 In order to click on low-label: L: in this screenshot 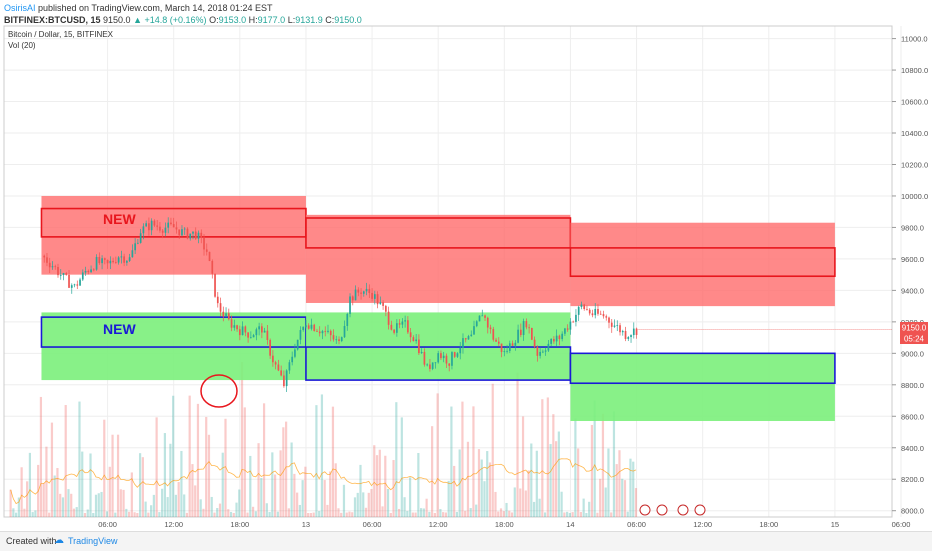, I will do `click(291, 20)`.